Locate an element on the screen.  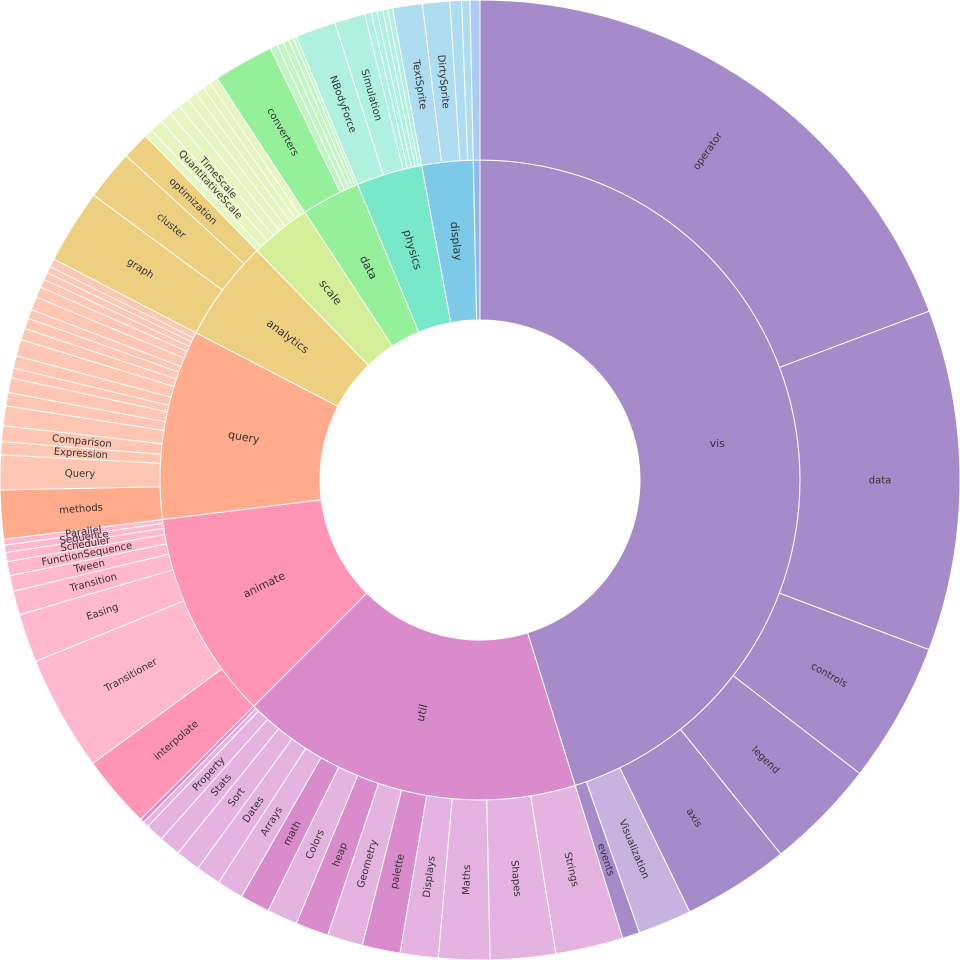
sector-label: vis is located at coordinates (718, 443).